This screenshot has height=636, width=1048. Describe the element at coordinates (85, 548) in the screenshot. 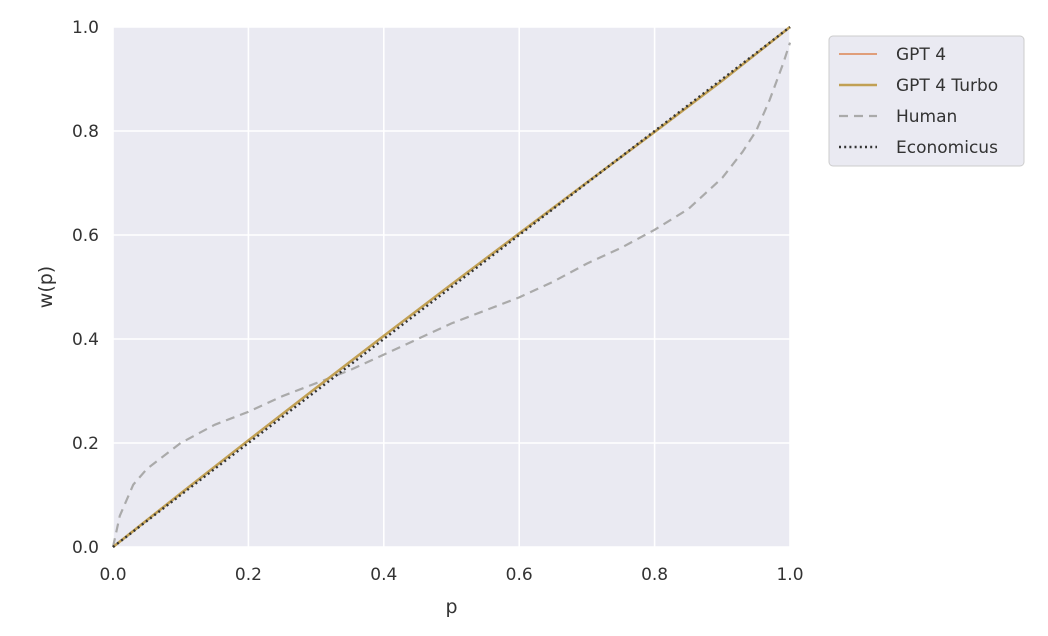

I see `y-tick-label: 0.0` at that location.